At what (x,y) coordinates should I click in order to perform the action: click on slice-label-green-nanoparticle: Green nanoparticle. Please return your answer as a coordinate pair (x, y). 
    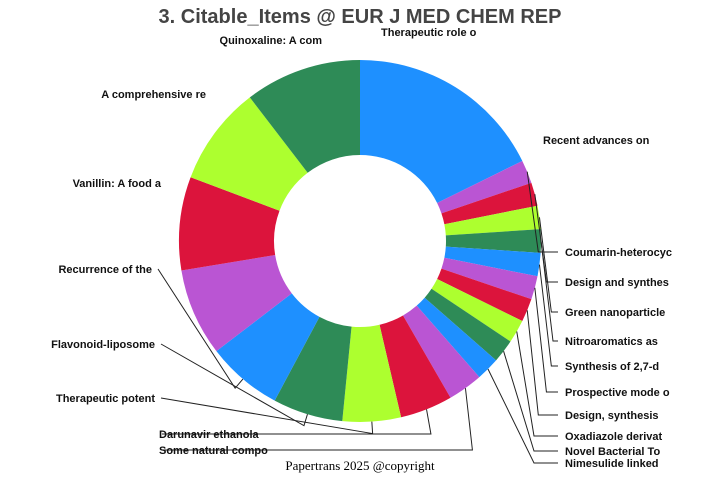
    Looking at the image, I should click on (615, 313).